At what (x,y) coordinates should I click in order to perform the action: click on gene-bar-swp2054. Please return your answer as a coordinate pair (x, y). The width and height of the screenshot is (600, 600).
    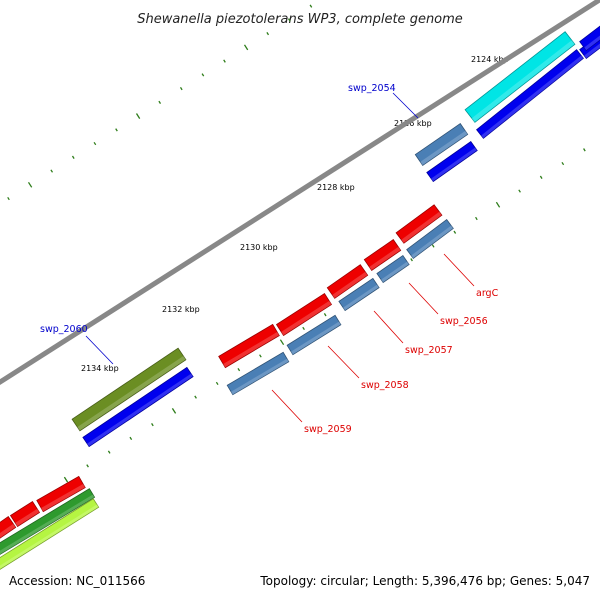
    Looking at the image, I should click on (441, 144).